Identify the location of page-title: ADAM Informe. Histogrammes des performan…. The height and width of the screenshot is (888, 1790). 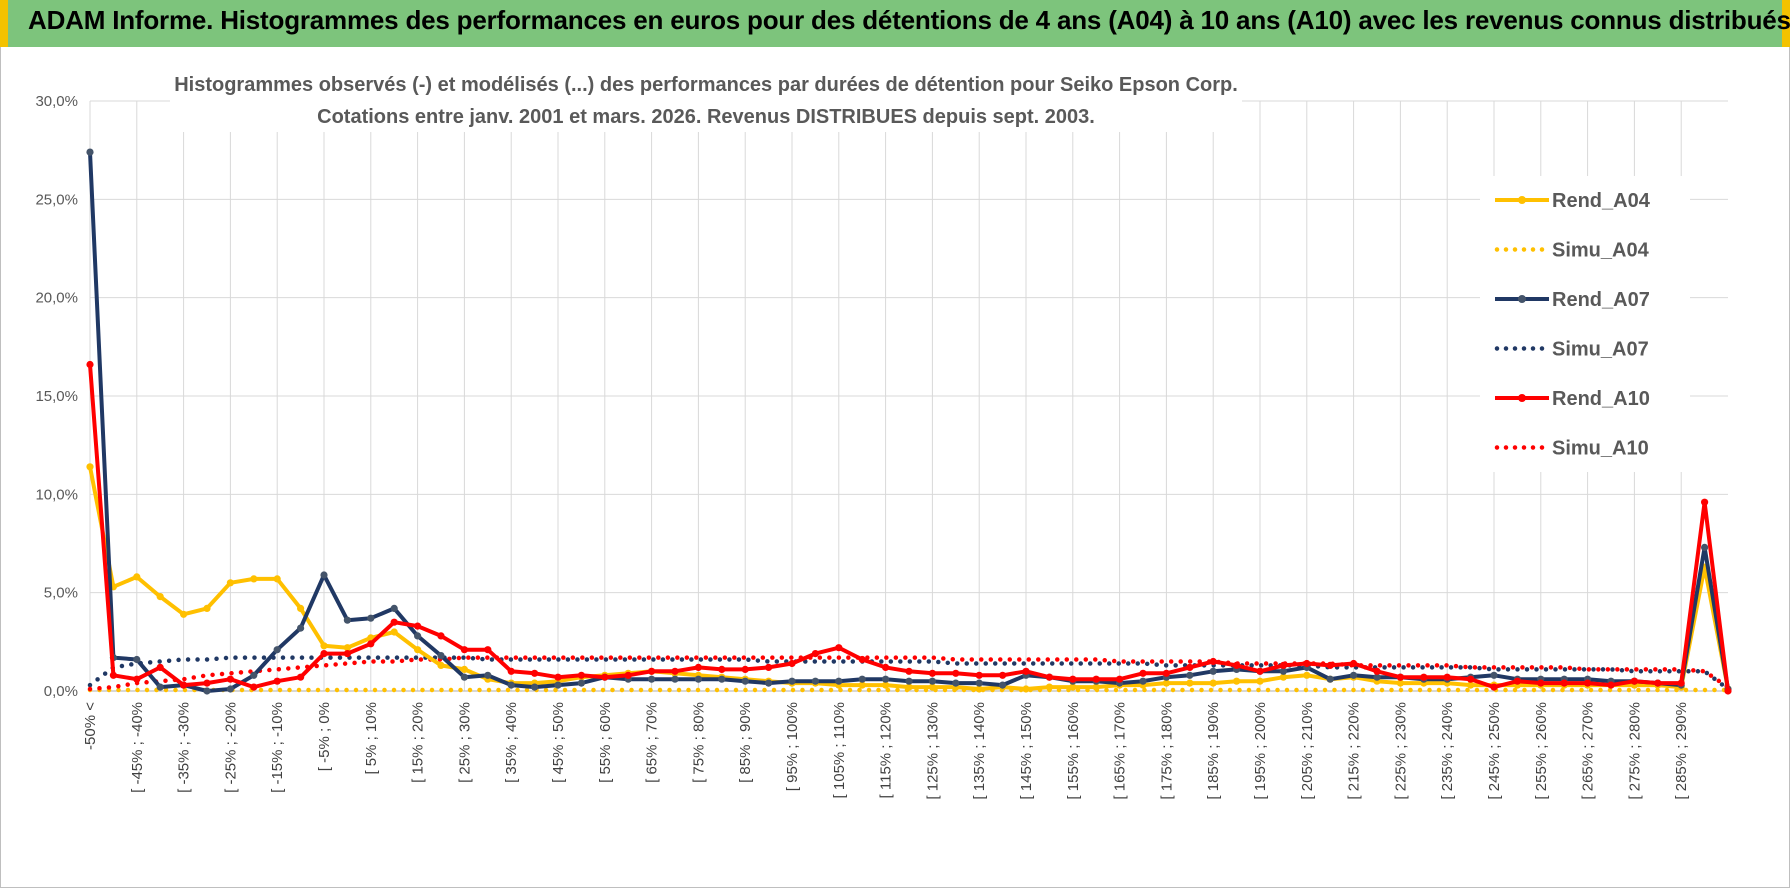
(909, 20).